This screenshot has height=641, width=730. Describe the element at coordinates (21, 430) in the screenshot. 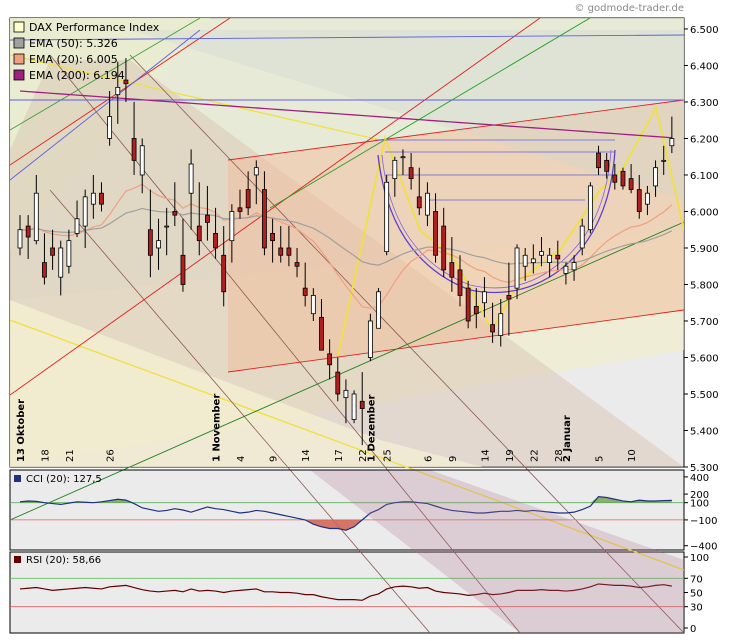

I see `month-label: 13 Oktober` at that location.